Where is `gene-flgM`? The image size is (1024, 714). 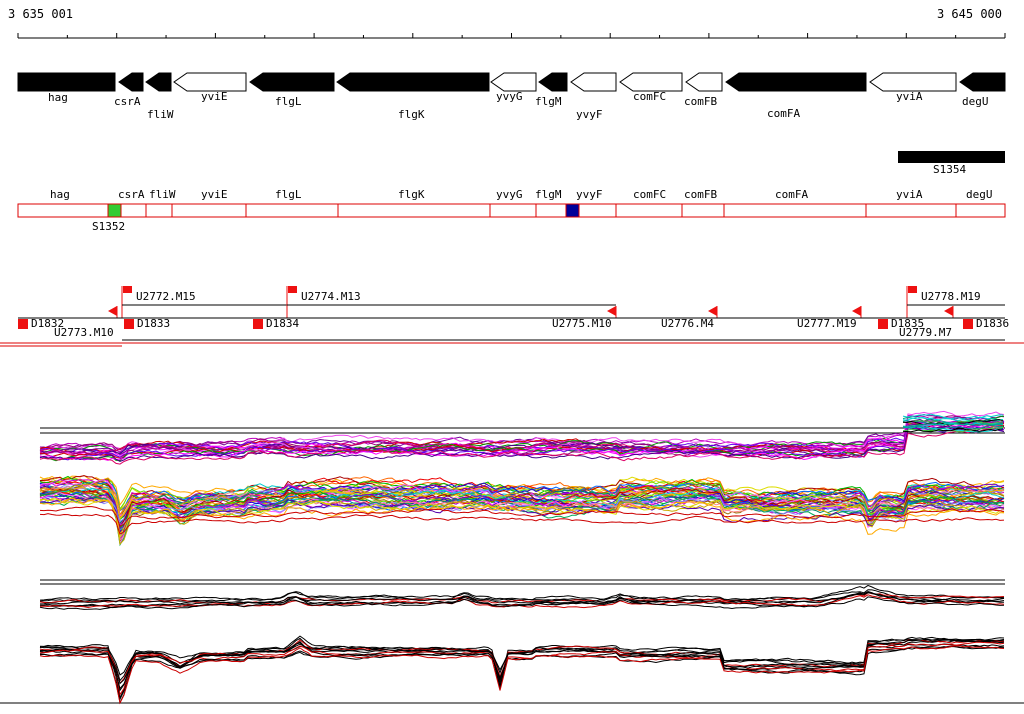
gene-flgM is located at coordinates (553, 82).